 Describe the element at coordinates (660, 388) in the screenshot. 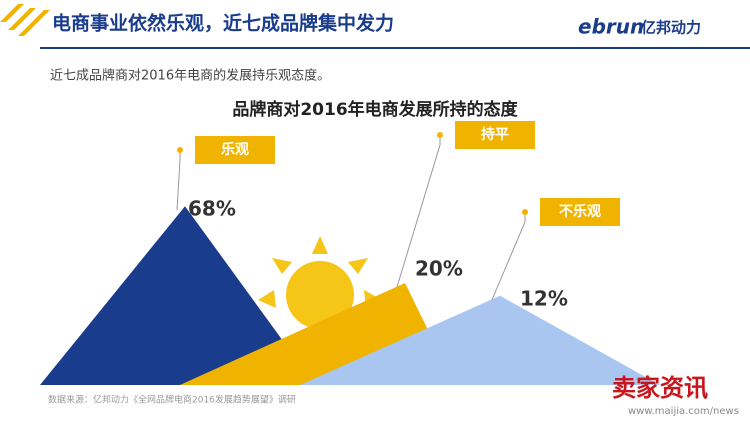

I see `watermark: 卖家资讯` at that location.